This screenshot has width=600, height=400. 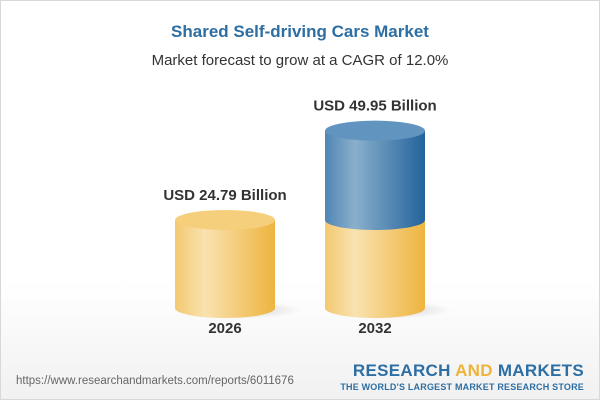 What do you see at coordinates (404, 370) in the screenshot?
I see `logo-text: RESEARCH` at bounding box center [404, 370].